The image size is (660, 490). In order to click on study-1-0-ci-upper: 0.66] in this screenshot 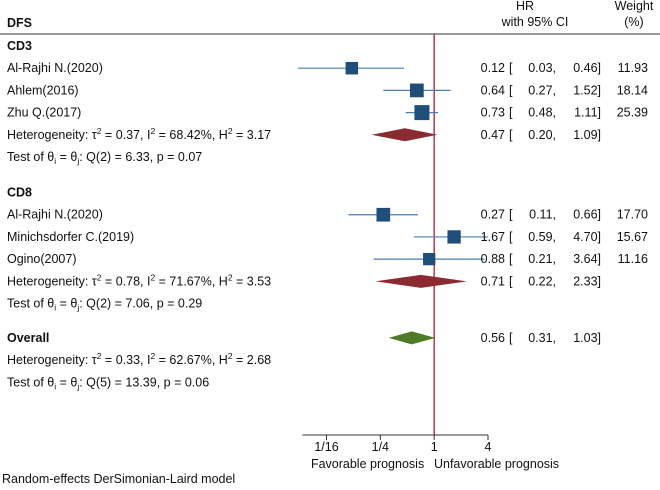, I will do `click(587, 215)`.